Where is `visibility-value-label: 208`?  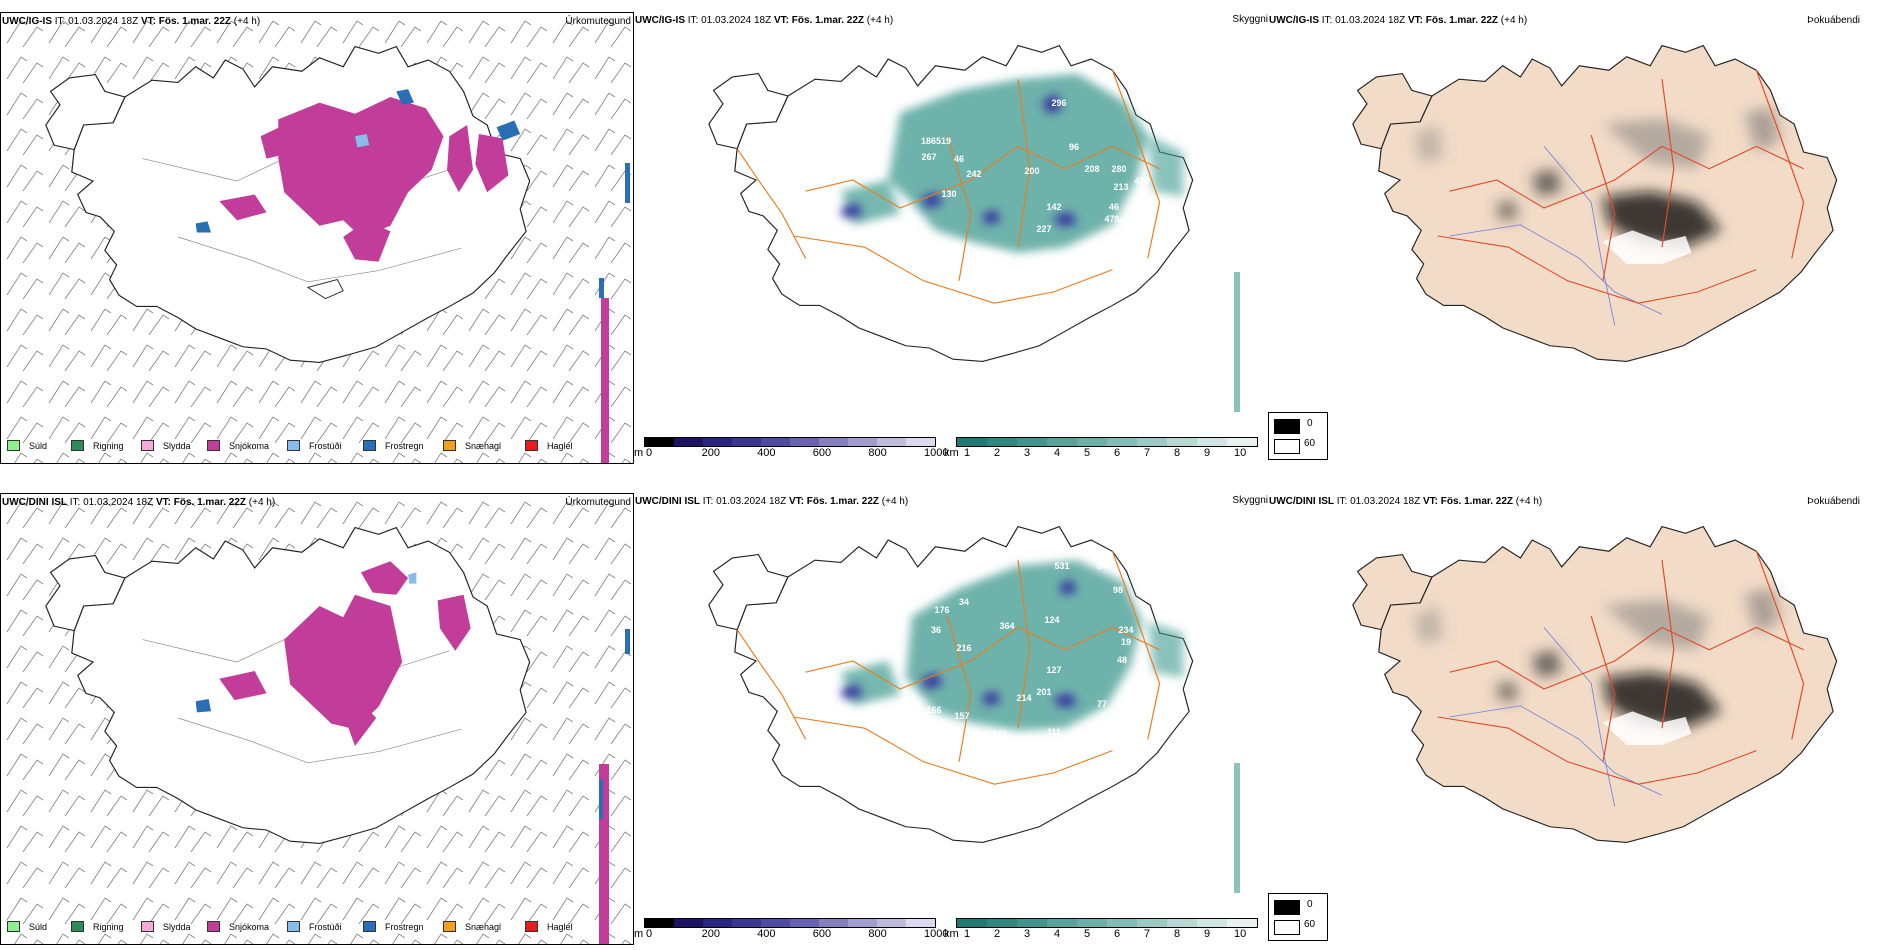 visibility-value-label: 208 is located at coordinates (1091, 169).